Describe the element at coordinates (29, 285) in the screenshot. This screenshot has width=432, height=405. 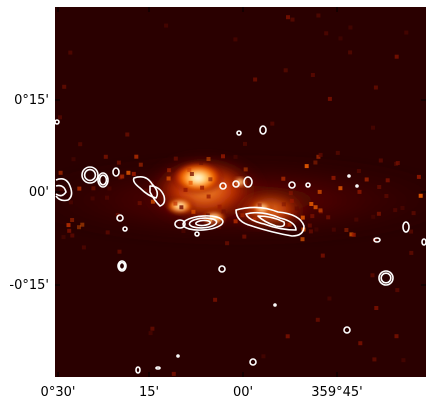
I see `y-tick-label: -0°15'` at that location.